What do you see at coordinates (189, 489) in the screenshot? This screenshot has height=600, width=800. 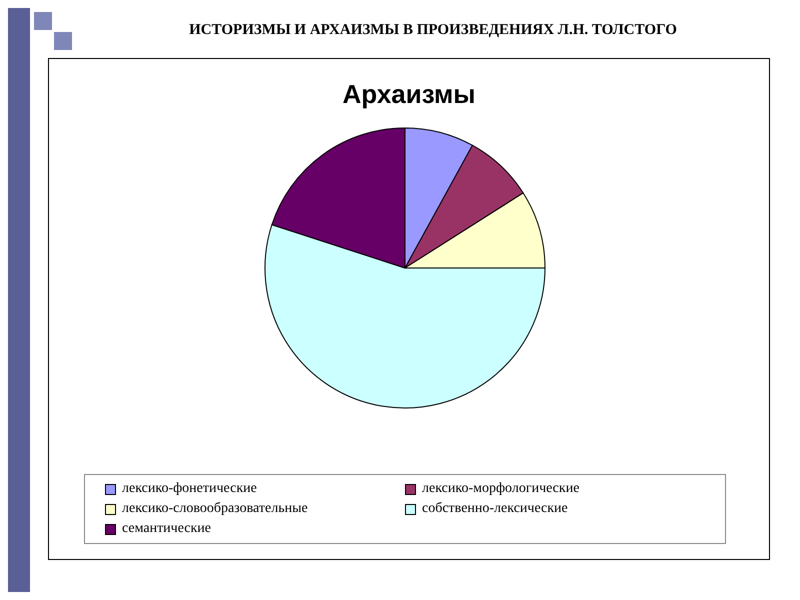 I see `legend-label: лексико-фонетические` at bounding box center [189, 489].